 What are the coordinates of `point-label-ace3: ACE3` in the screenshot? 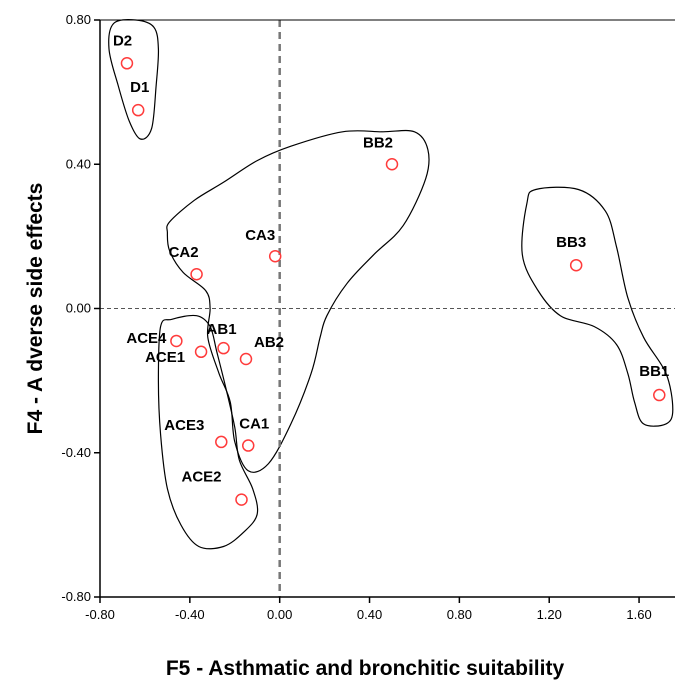 It's located at (184, 425).